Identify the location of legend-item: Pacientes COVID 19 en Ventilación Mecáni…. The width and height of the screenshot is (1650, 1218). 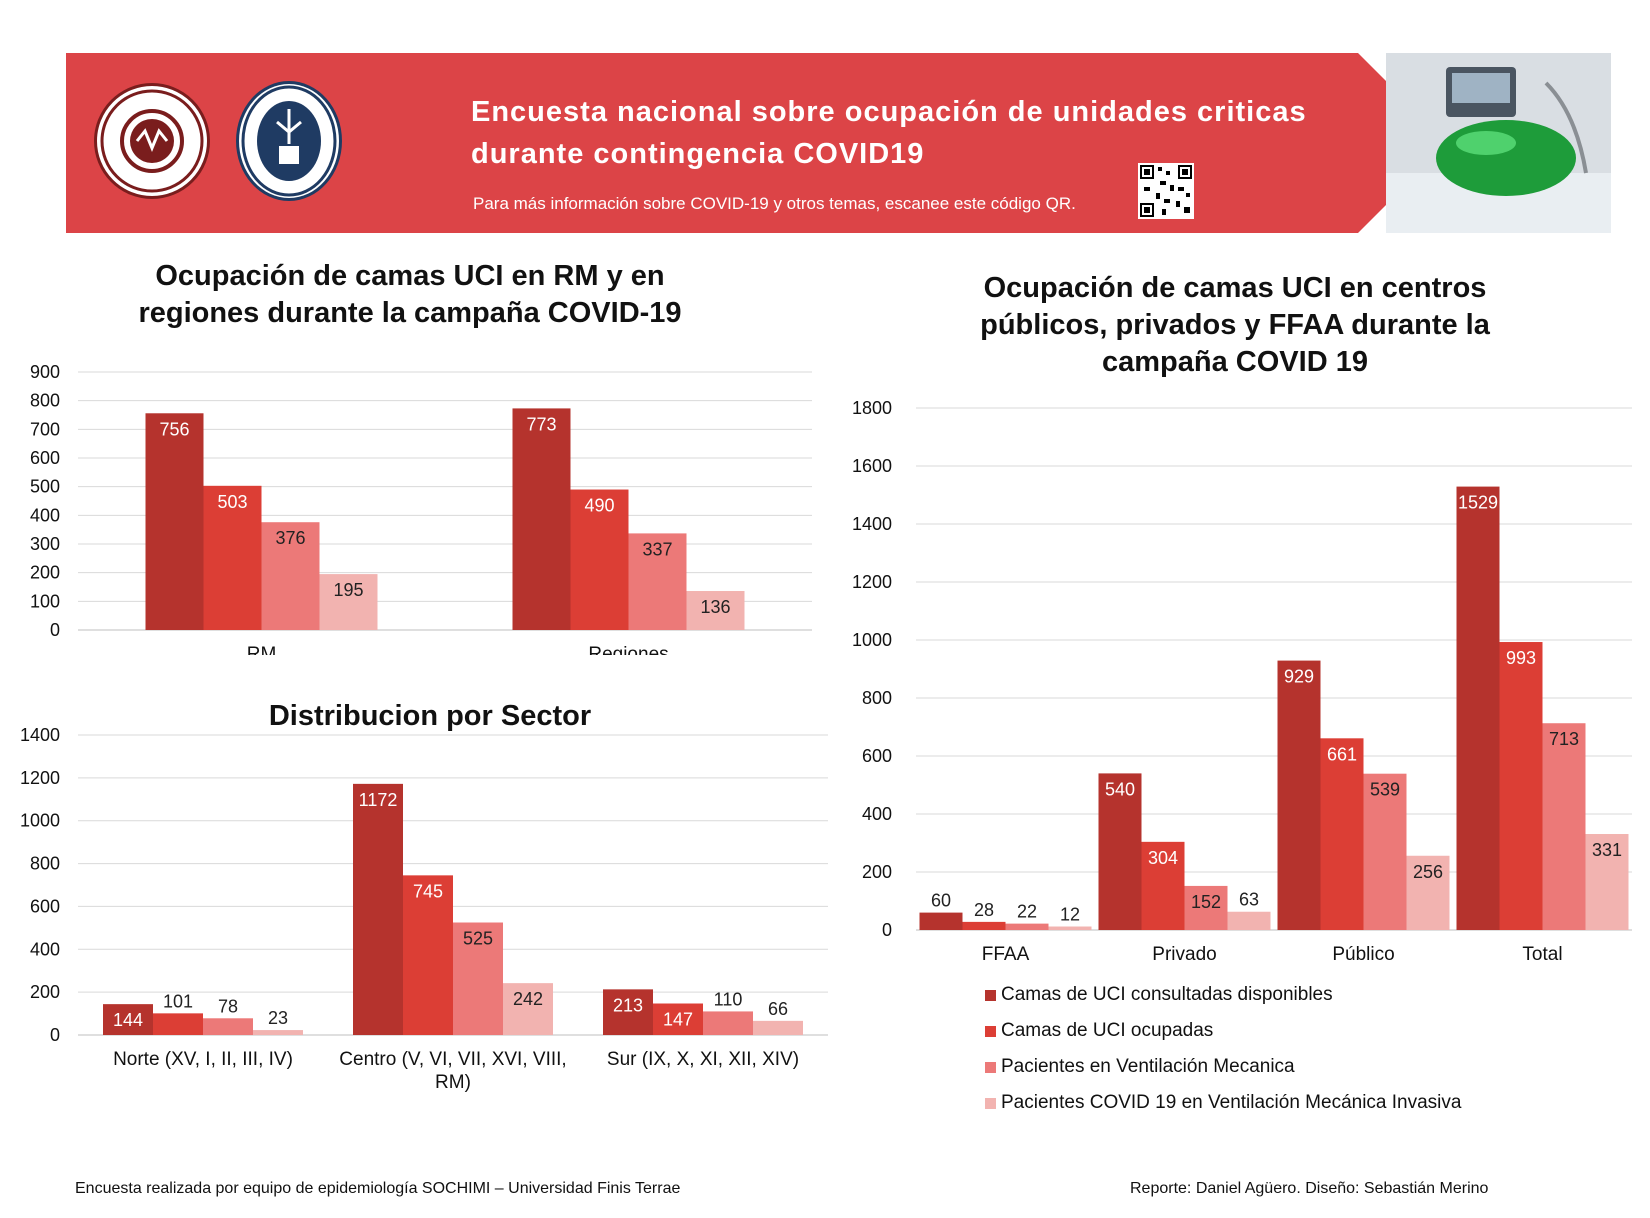
(1223, 1103).